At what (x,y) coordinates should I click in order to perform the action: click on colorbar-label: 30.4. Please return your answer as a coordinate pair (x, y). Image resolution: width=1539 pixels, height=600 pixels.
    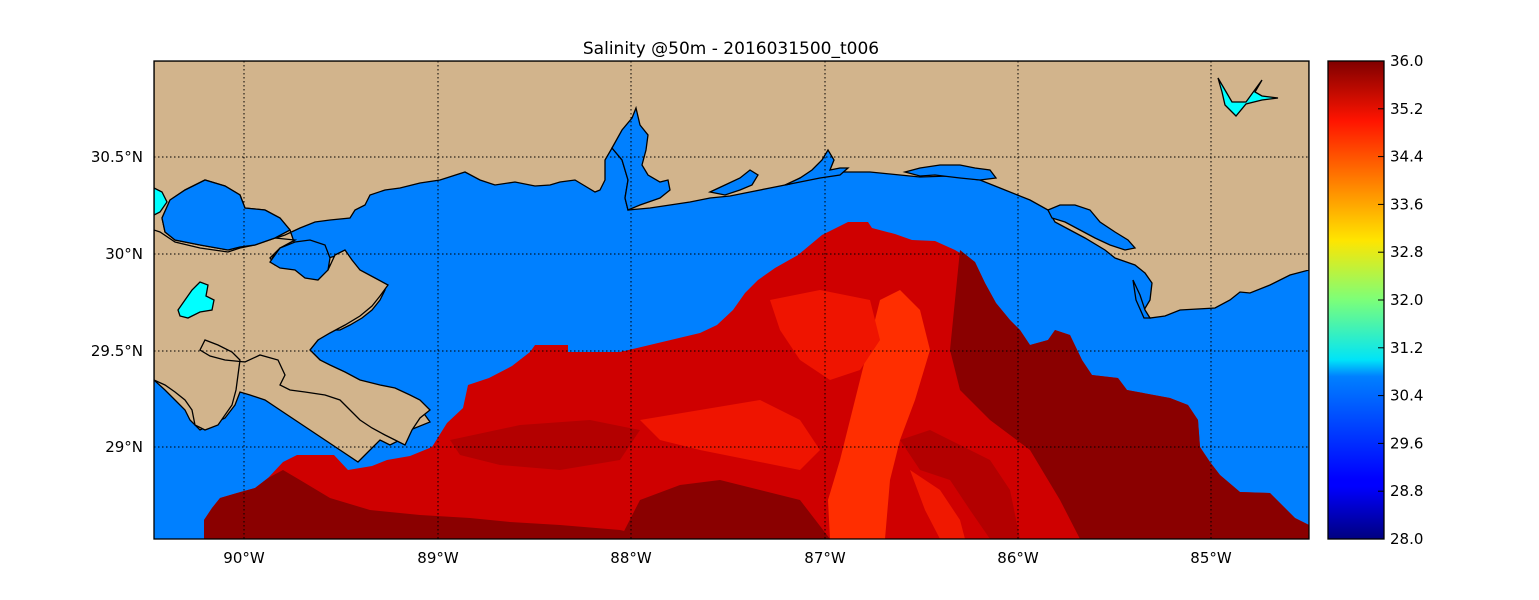
    Looking at the image, I should click on (1406, 396).